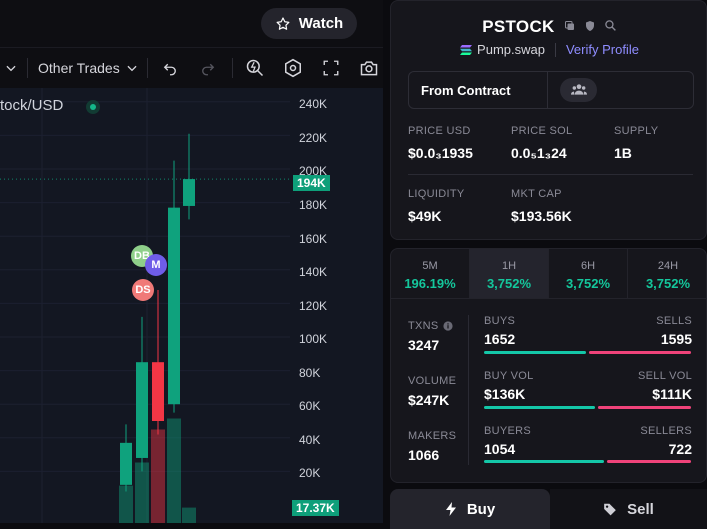 This screenshot has height=529, width=707. Describe the element at coordinates (500, 321) in the screenshot. I see `buys-label: BUYS` at that location.